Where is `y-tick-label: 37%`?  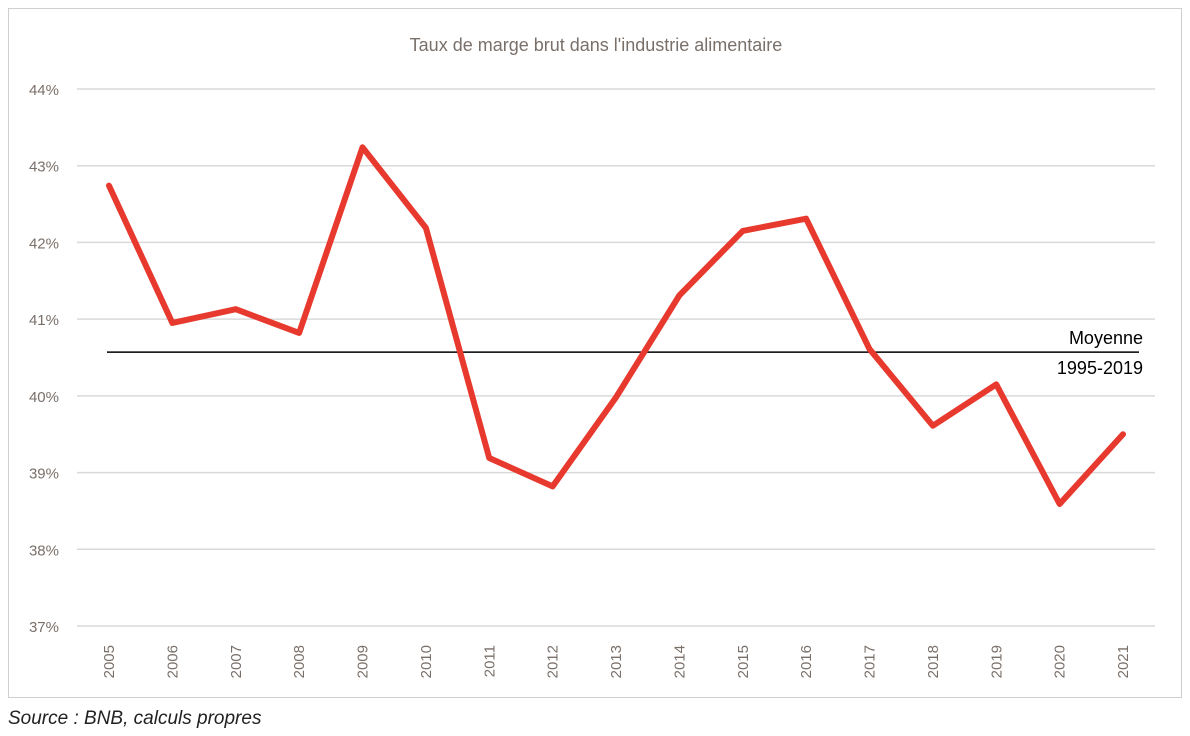 y-tick-label: 37% is located at coordinates (44, 627).